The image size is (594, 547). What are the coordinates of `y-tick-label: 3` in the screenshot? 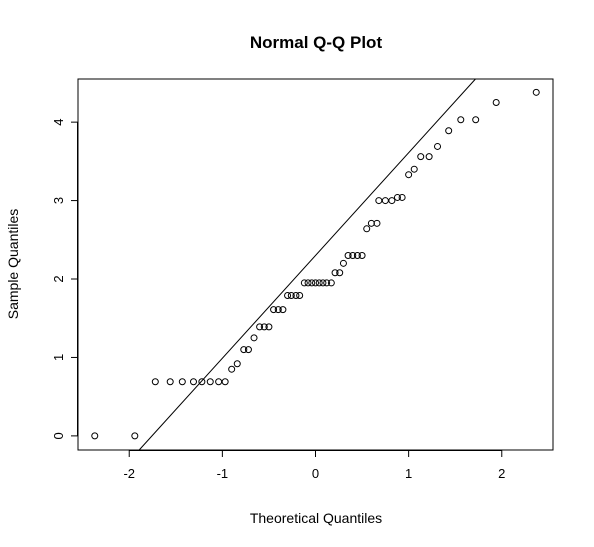 It's located at (58, 200).